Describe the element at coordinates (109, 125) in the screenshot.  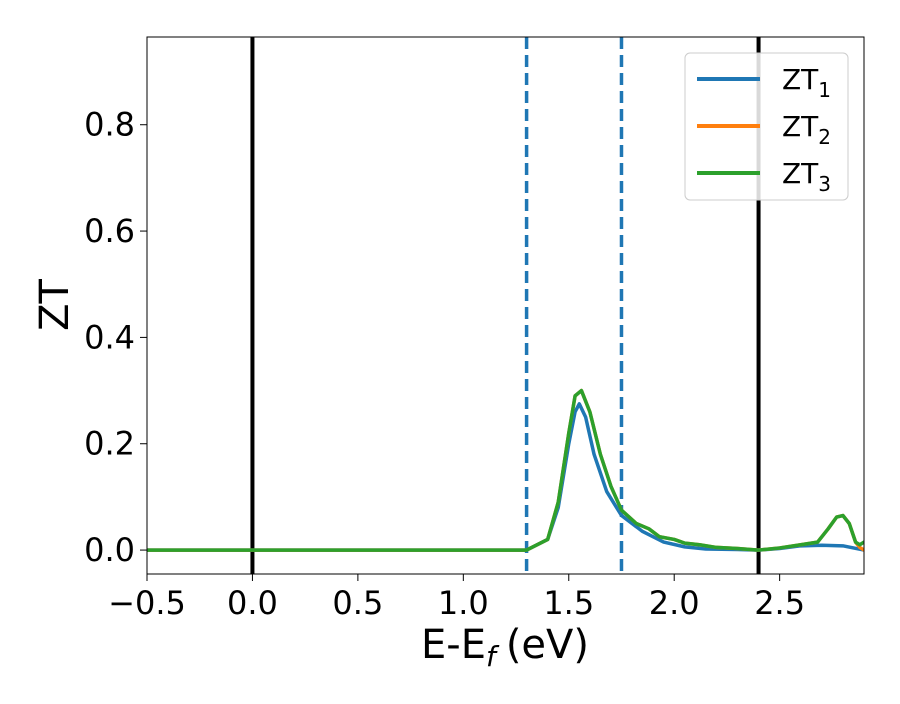
I see `y-tick-label: 0.8` at that location.